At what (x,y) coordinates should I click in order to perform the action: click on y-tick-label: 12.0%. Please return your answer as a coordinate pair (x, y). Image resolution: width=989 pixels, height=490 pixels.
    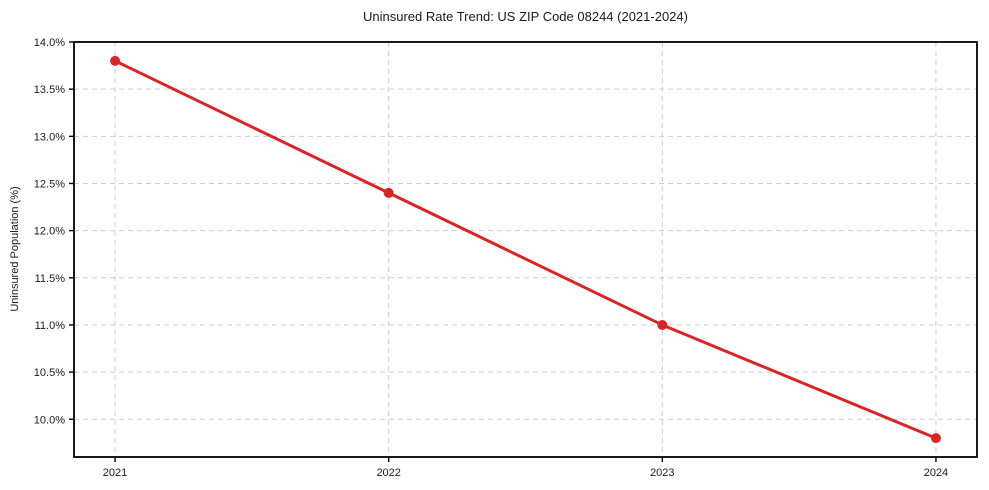
    Looking at the image, I should click on (49, 232).